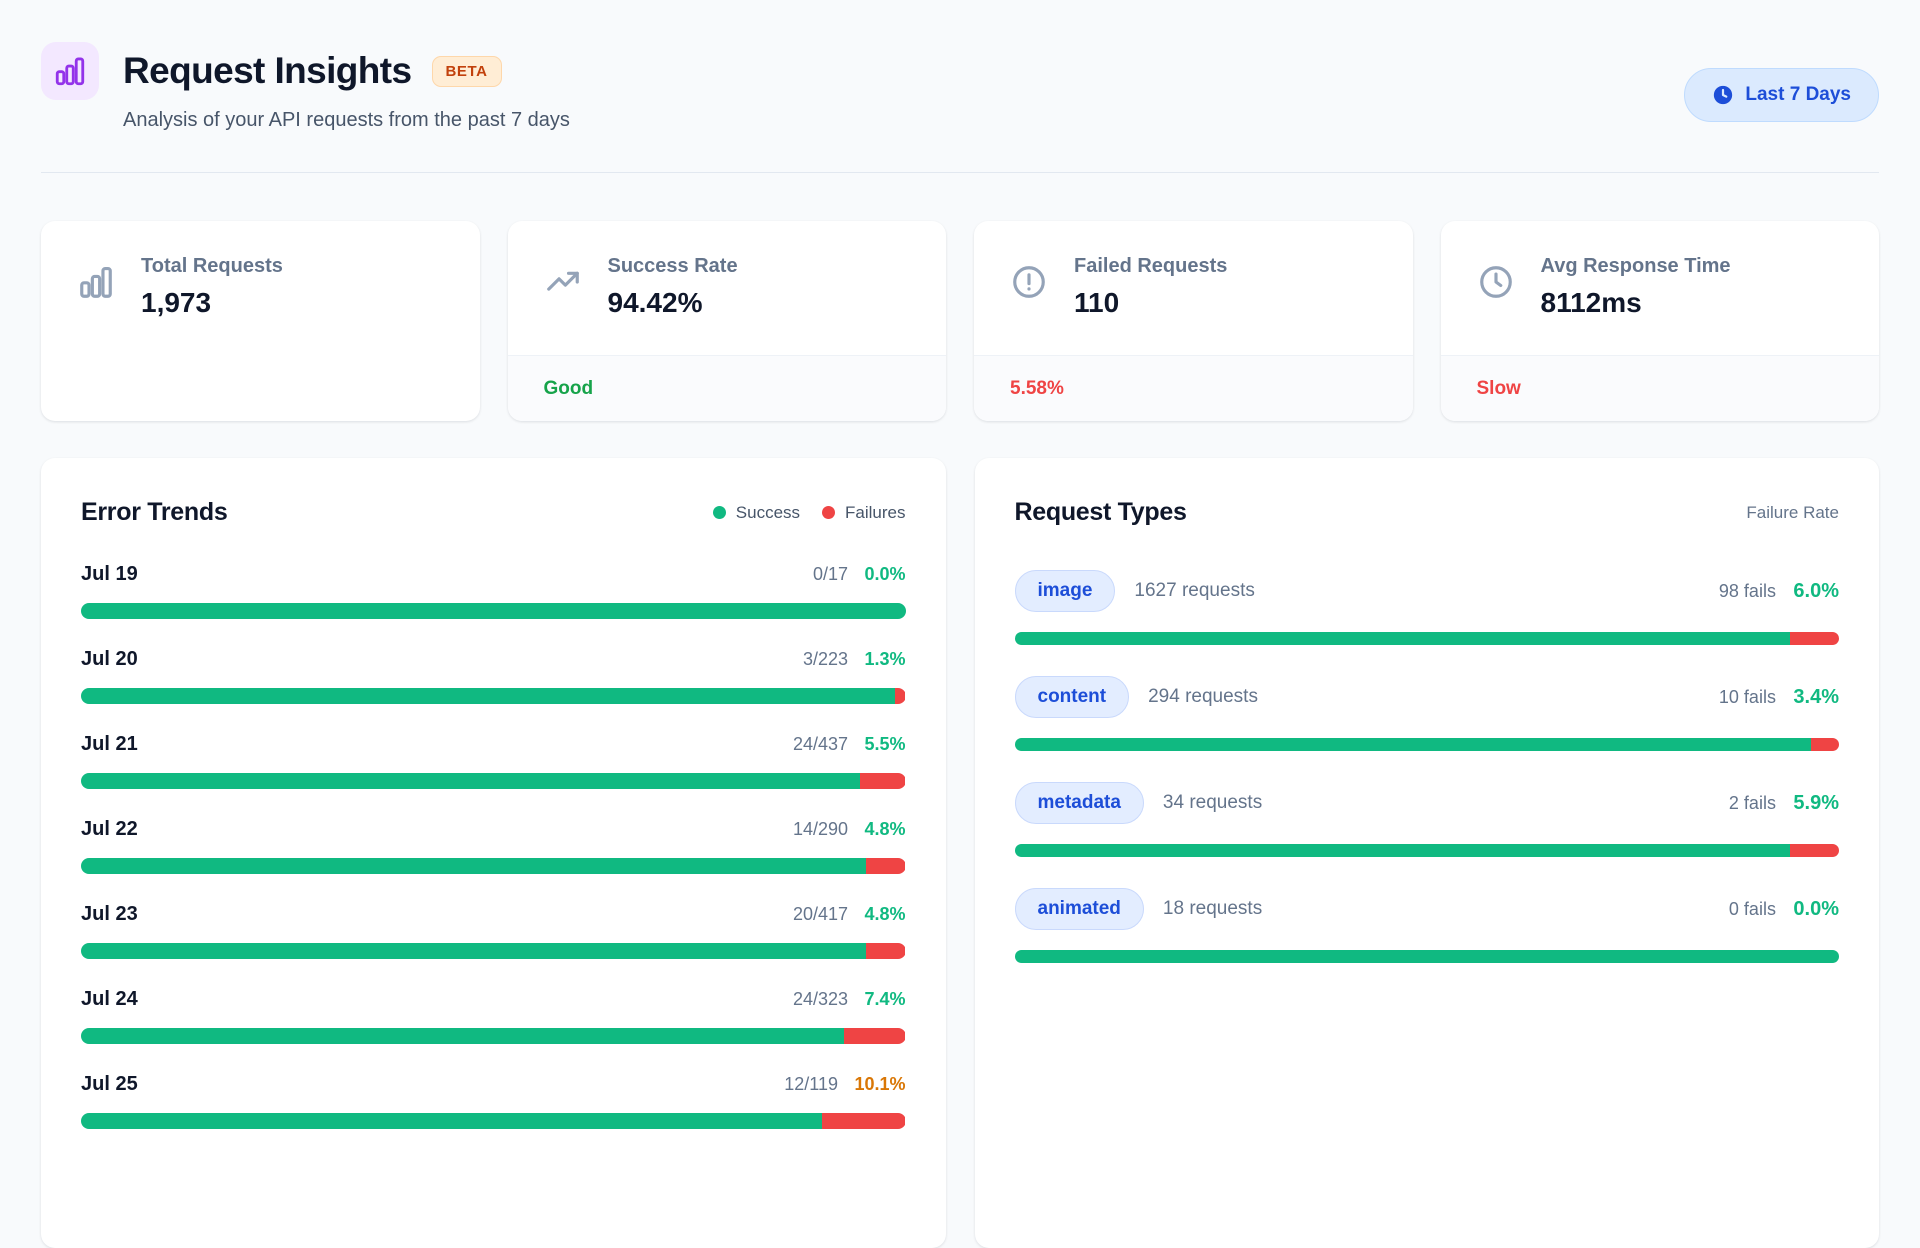  What do you see at coordinates (768, 512) in the screenshot?
I see `legend-label: Success` at bounding box center [768, 512].